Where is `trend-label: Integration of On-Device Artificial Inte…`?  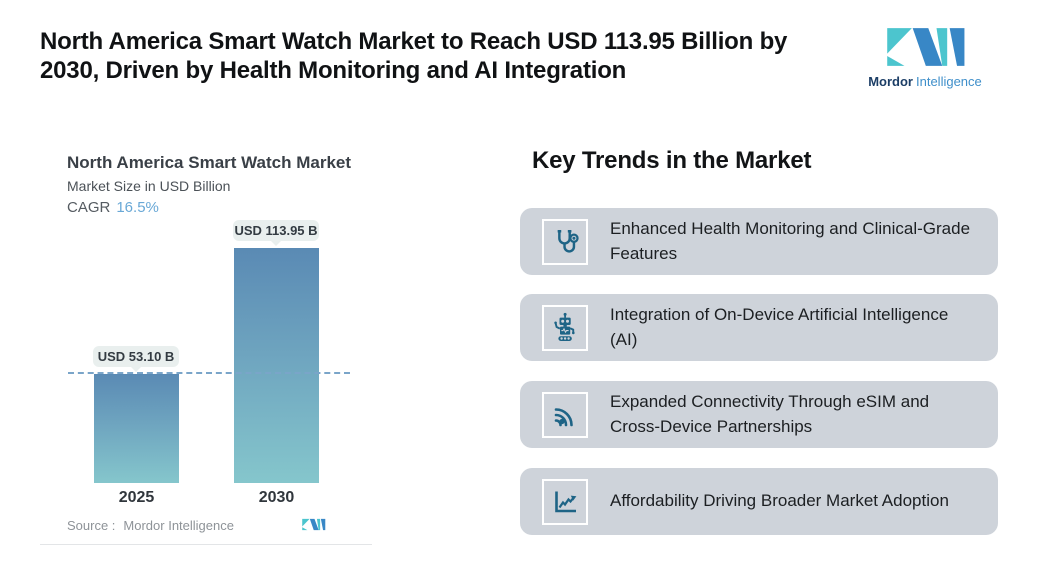
trend-label: Integration of On-Device Artificial Inte… is located at coordinates (779, 326).